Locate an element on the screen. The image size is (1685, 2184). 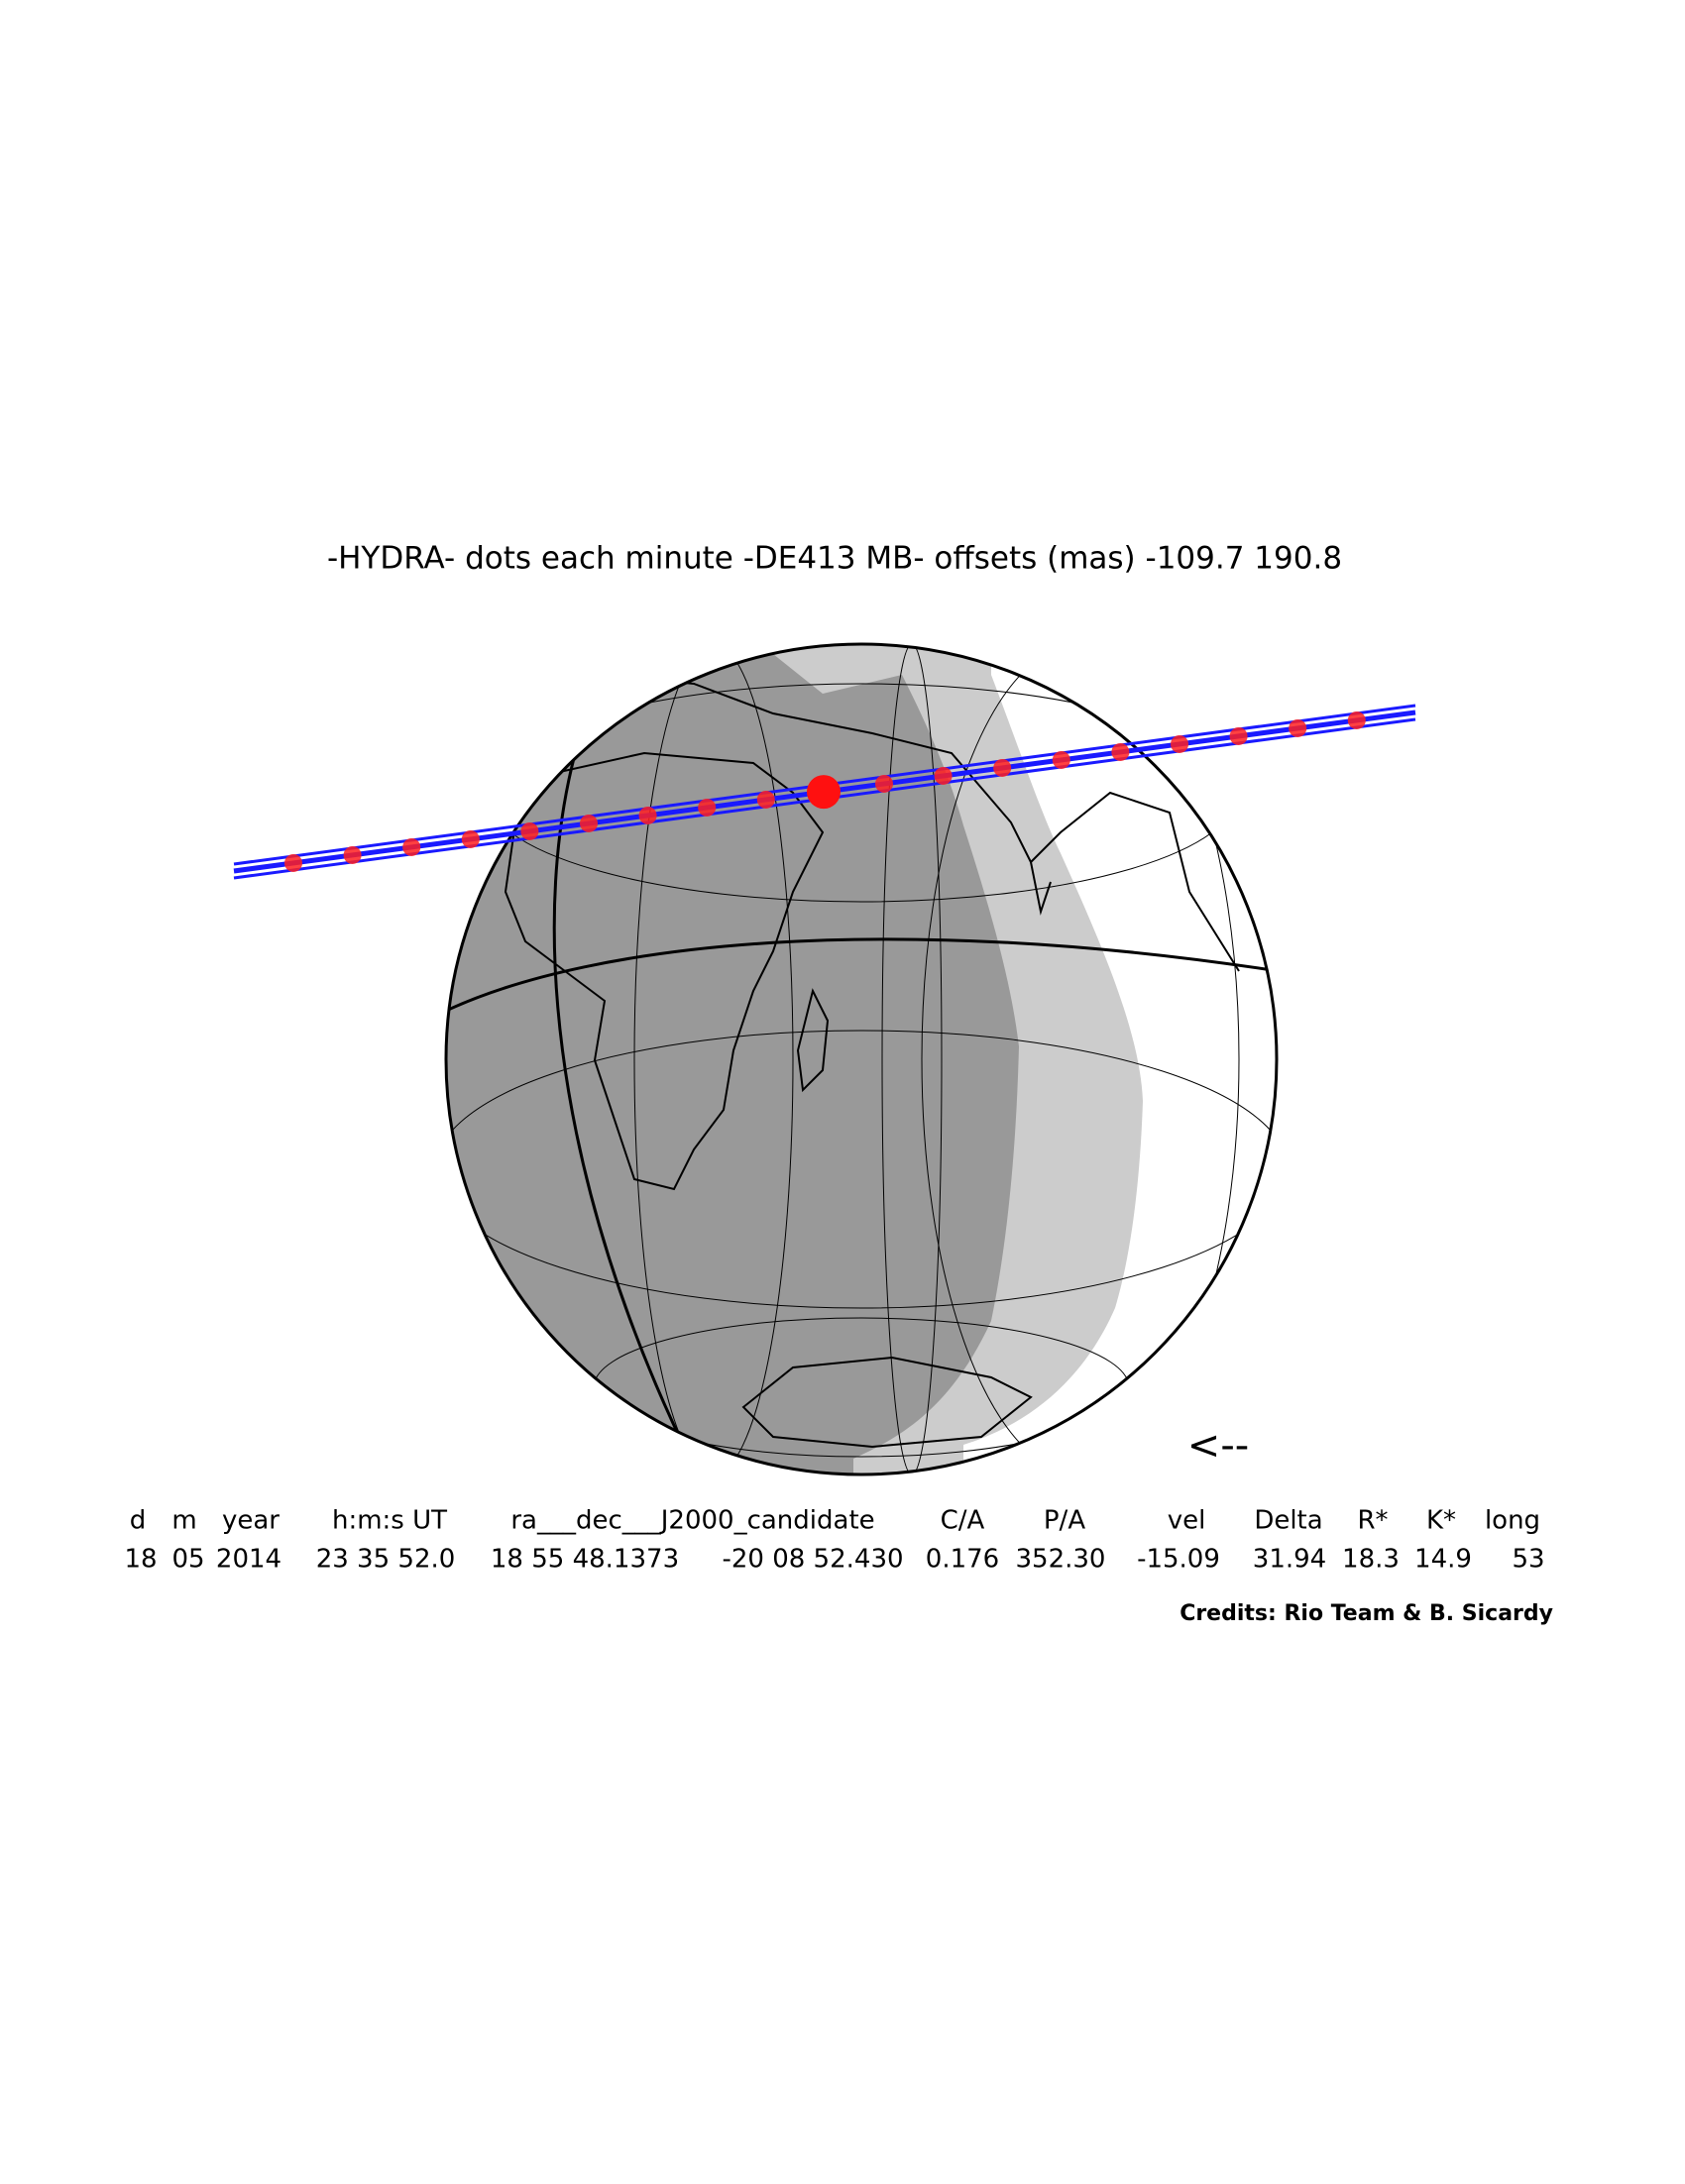
column-value: 352.30 is located at coordinates (1061, 1560).